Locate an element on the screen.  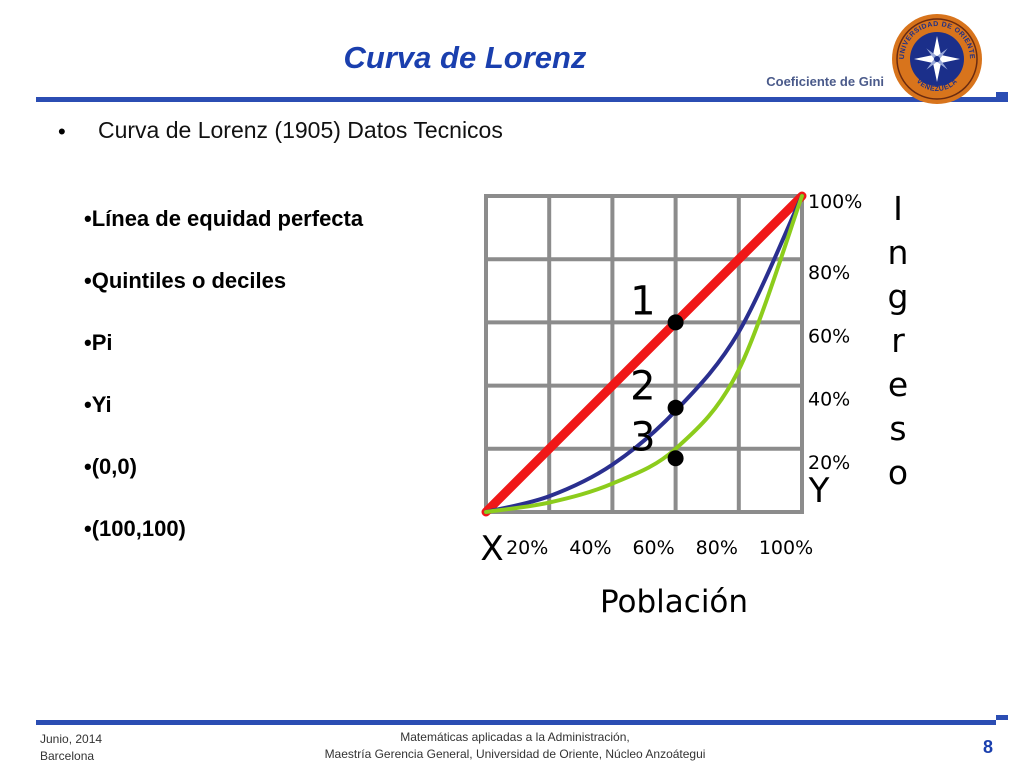
y-tick-label: 60% is located at coordinates (829, 336).